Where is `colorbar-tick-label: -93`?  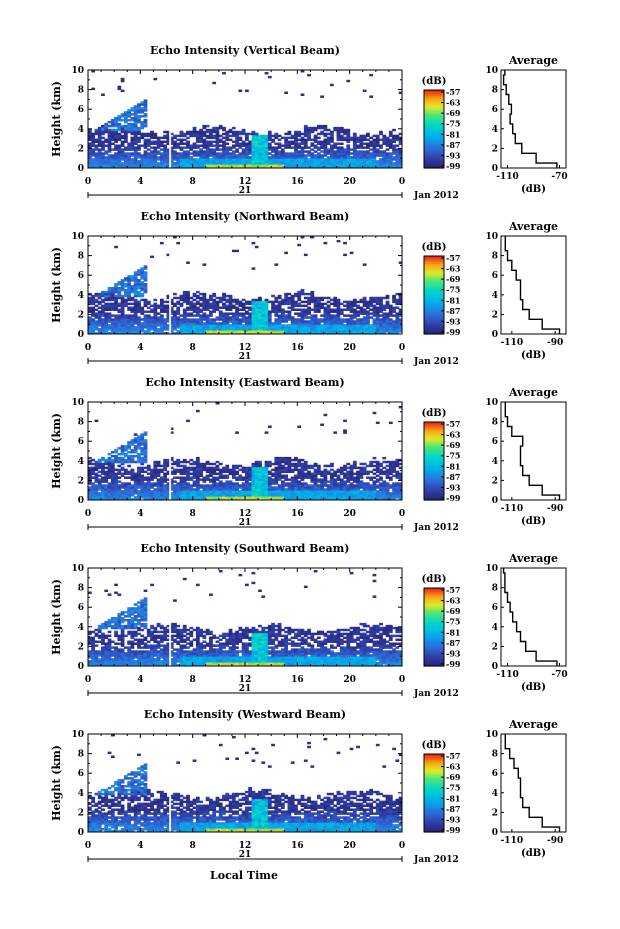
colorbar-tick-label: -93 is located at coordinates (453, 321).